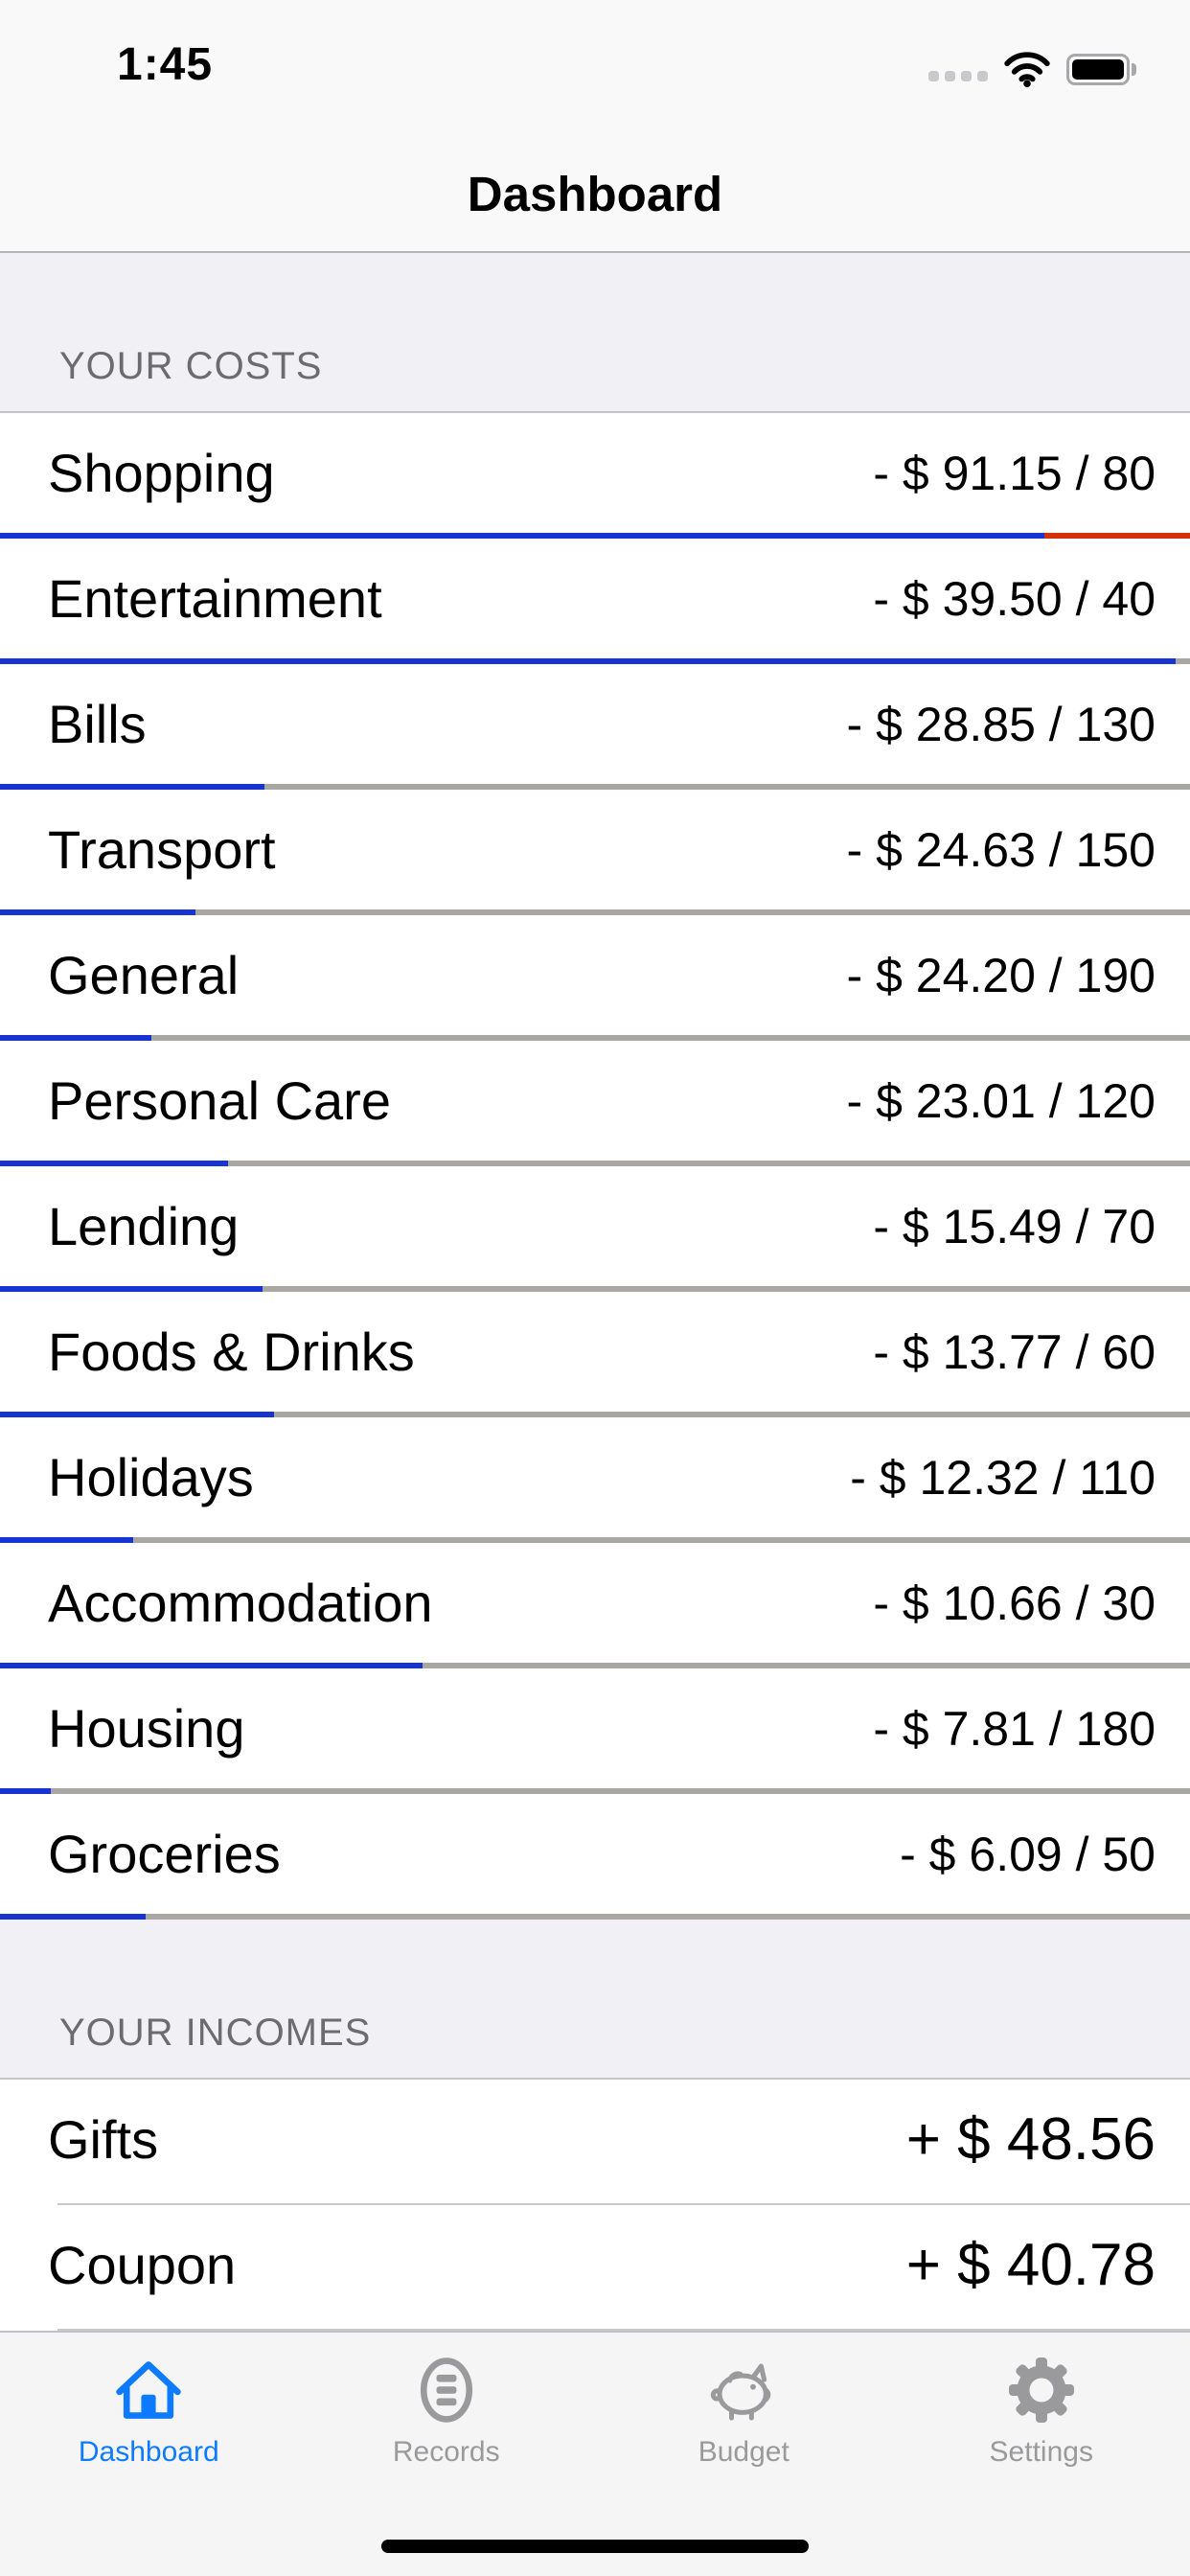 The width and height of the screenshot is (1190, 2576). I want to click on wifi-icon, so click(1027, 69).